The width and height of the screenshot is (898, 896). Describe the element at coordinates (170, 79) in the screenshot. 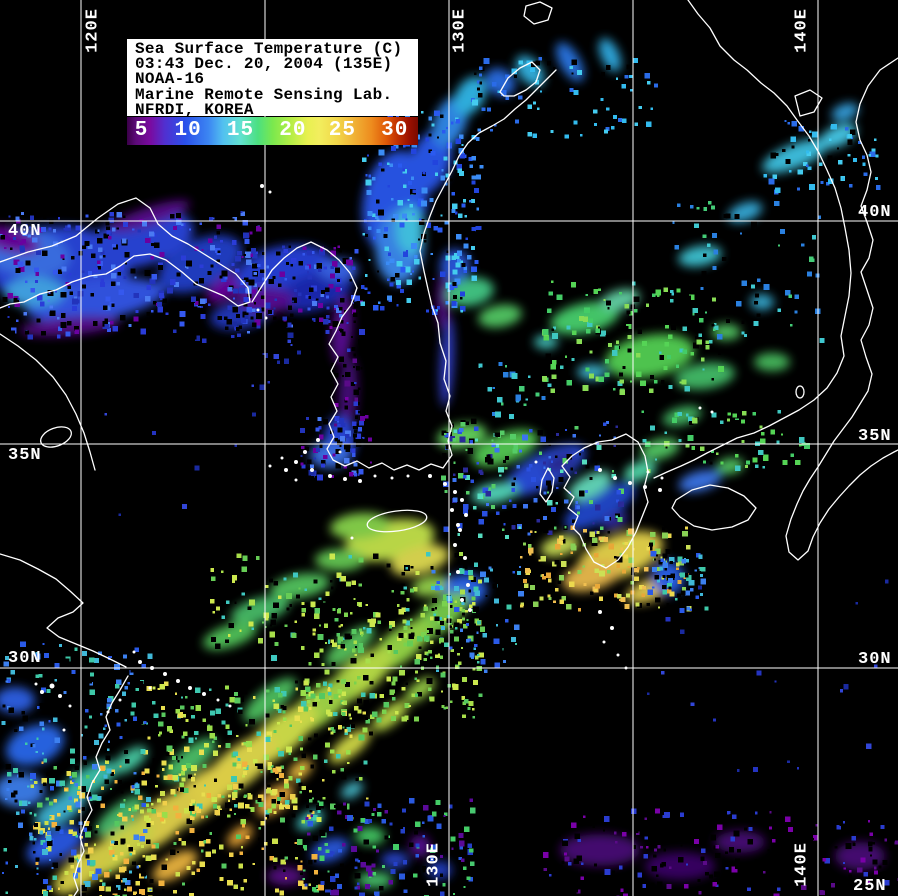

I see `title-line-satellite: NOAA-16` at that location.